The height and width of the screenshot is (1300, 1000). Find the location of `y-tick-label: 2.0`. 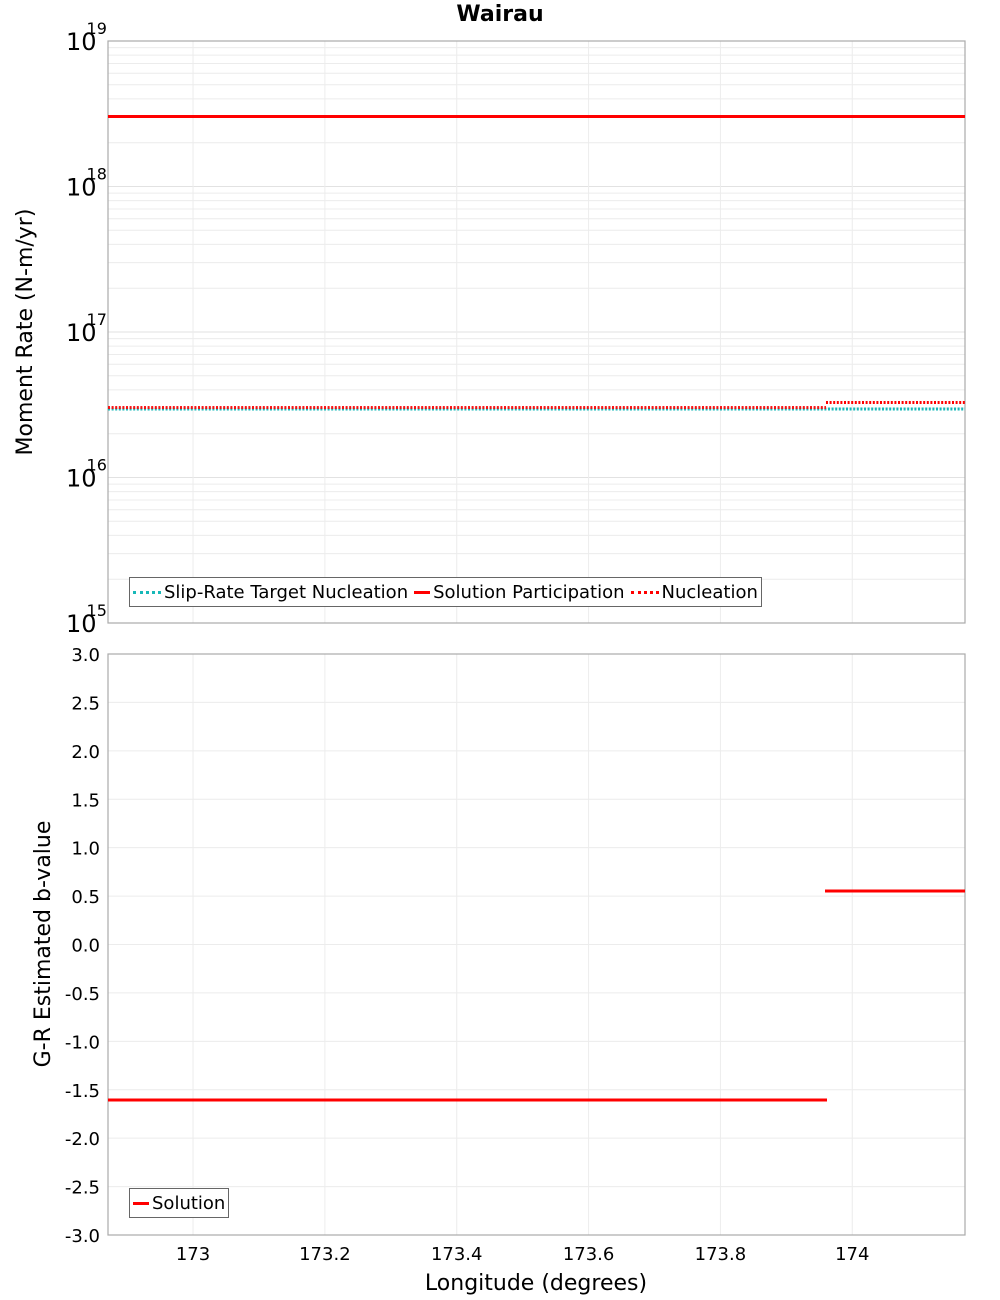

y-tick-label: 2.0 is located at coordinates (85, 752).